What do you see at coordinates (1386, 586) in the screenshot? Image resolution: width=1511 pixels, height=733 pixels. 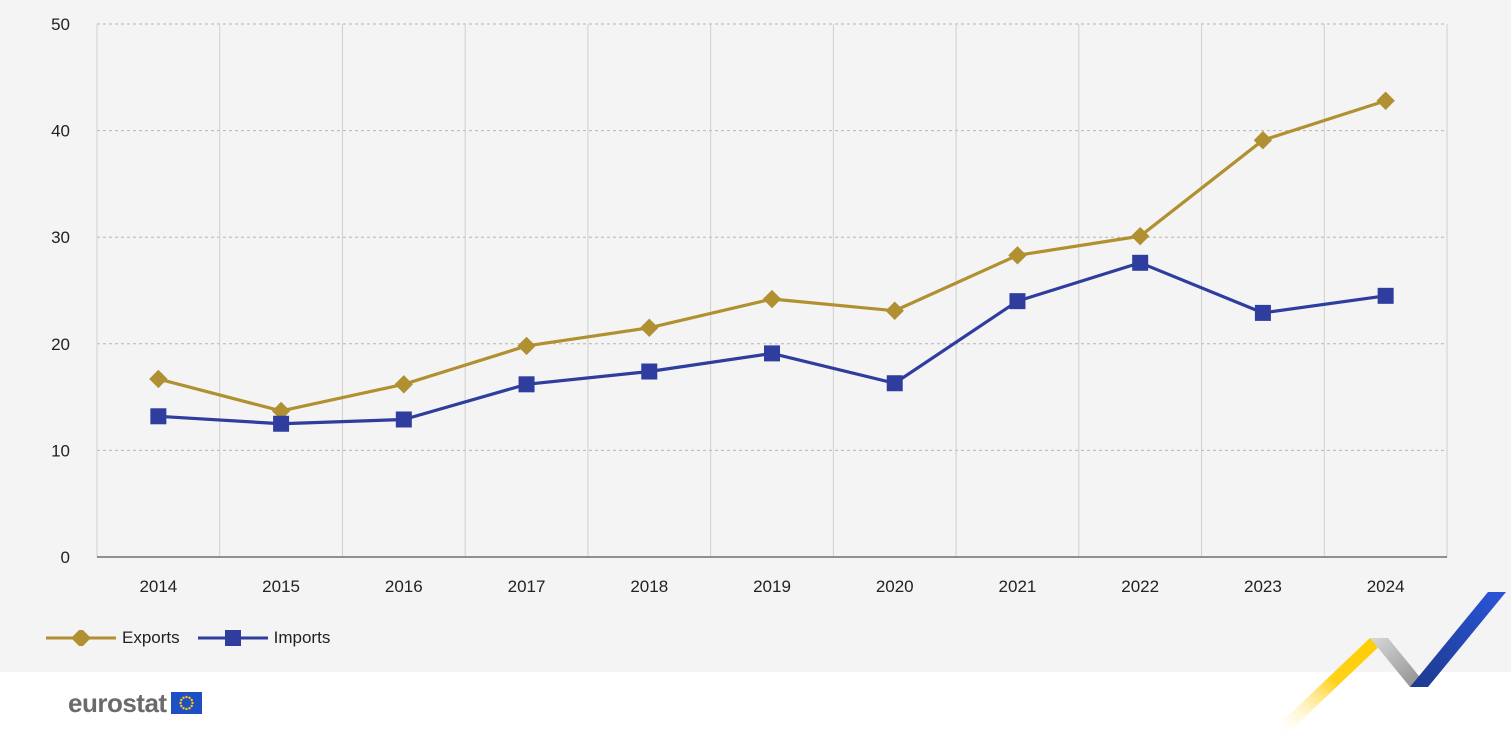 I see `x-tick-label: 2024` at bounding box center [1386, 586].